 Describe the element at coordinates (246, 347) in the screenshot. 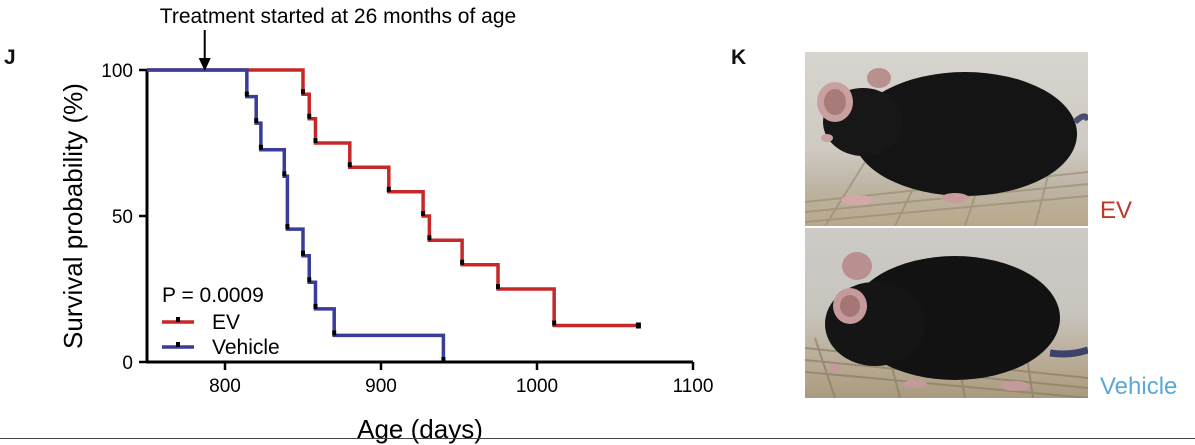

I see `legend-label-vehicle: Vehicle` at that location.